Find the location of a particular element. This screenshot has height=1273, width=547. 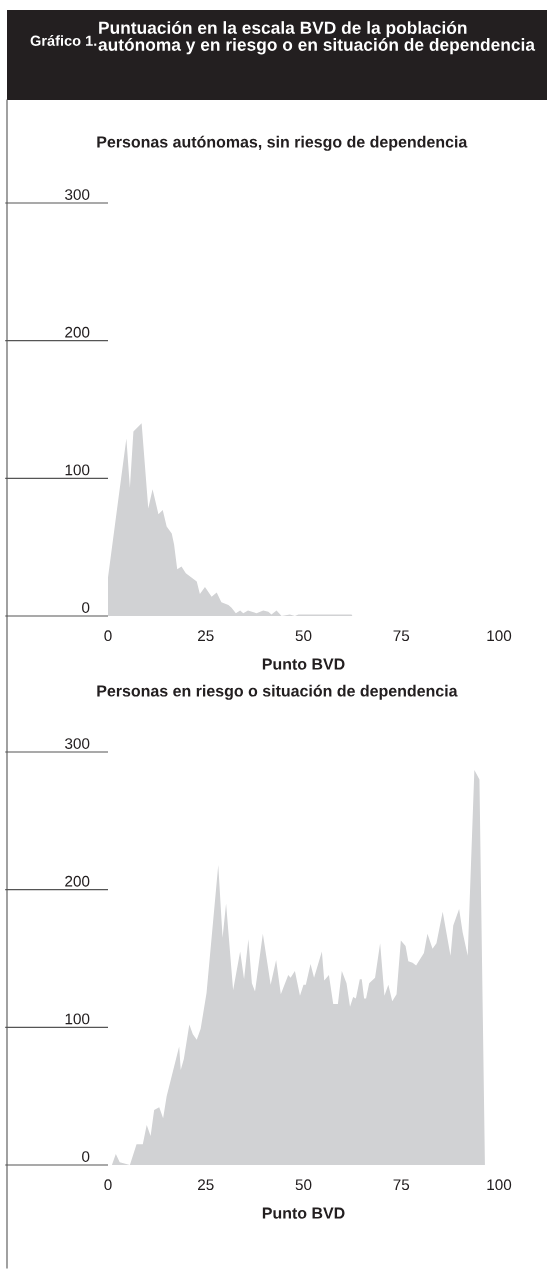

text: Puntuación en la escala BVD de la población autónoma y en riesgo o en situación de dependencia is located at coordinates (317, 38).